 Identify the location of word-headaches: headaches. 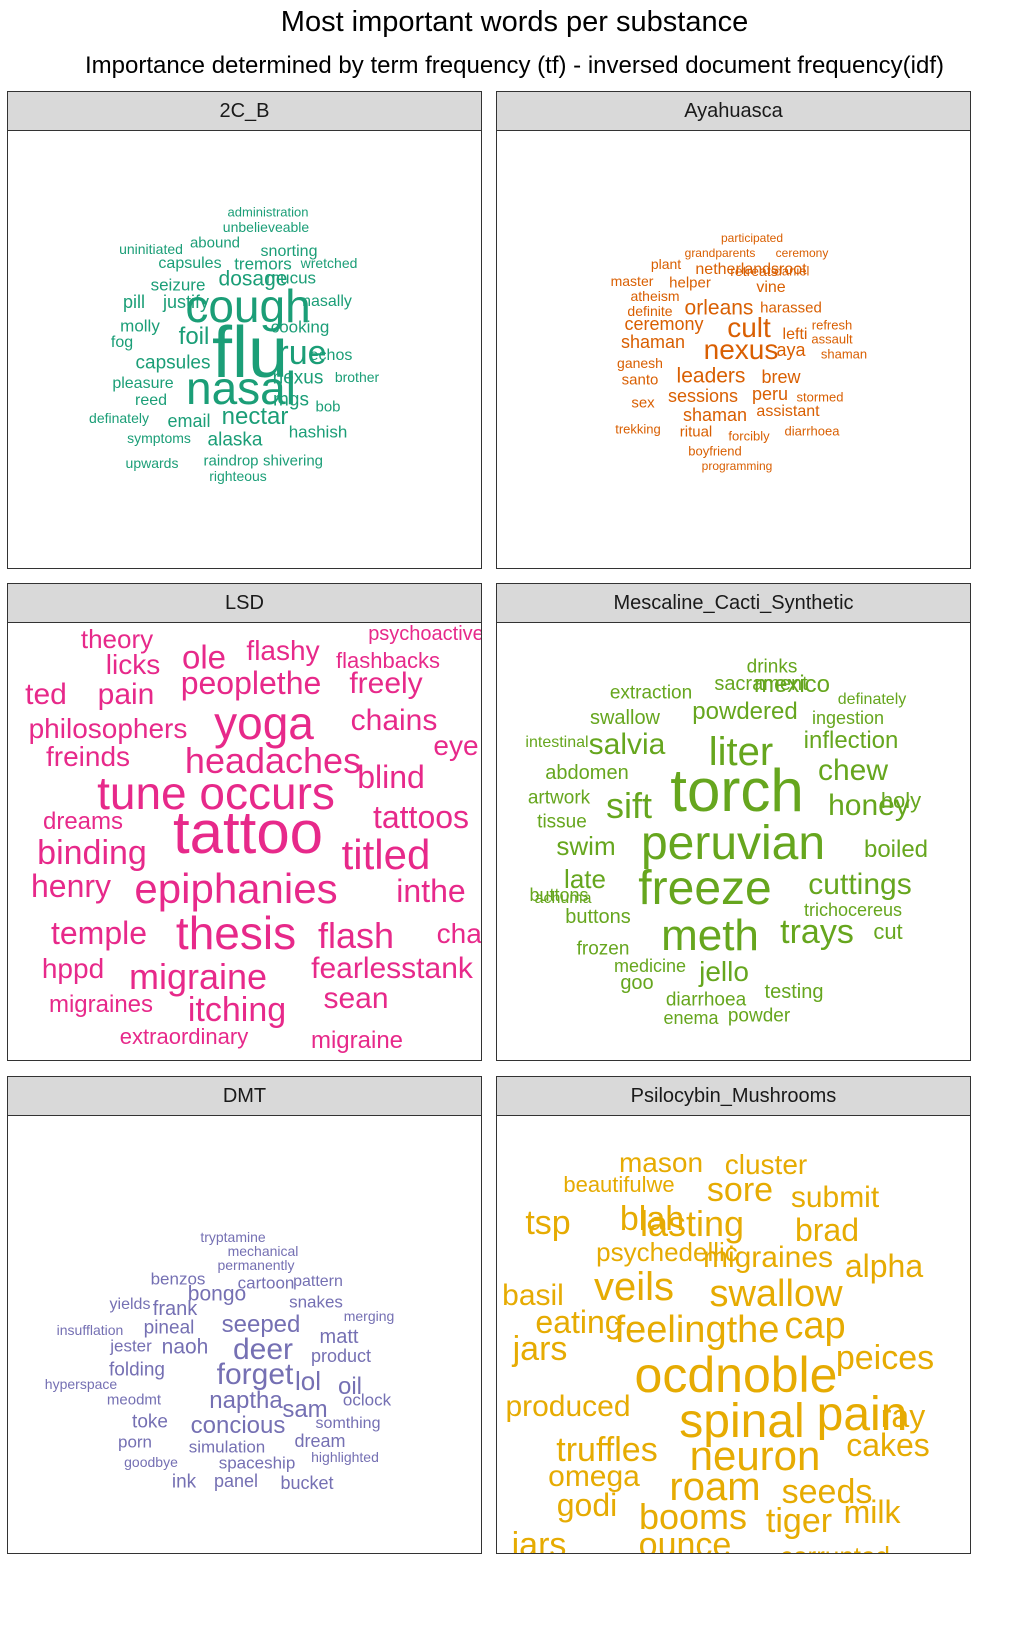
(273, 760).